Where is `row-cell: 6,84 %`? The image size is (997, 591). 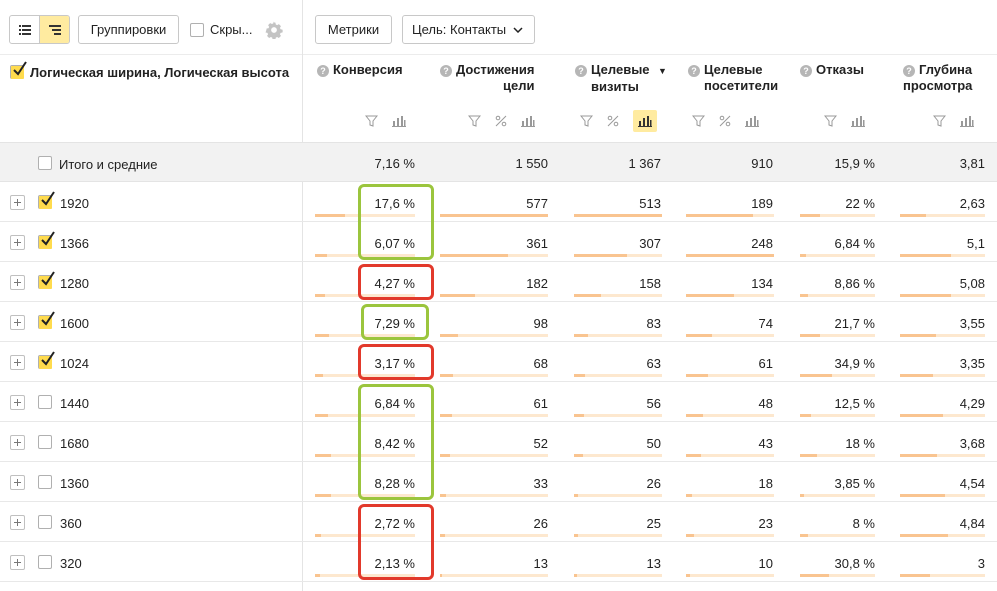
row-cell: 6,84 % is located at coordinates (394, 403).